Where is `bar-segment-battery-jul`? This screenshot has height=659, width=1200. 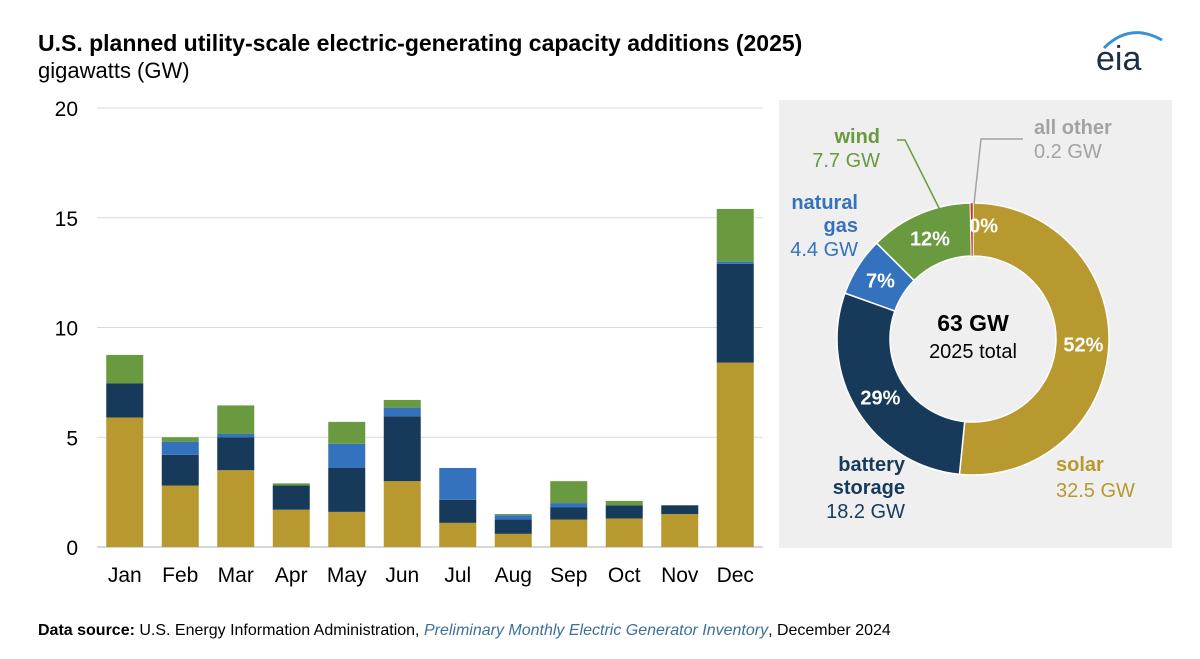
bar-segment-battery-jul is located at coordinates (458, 511).